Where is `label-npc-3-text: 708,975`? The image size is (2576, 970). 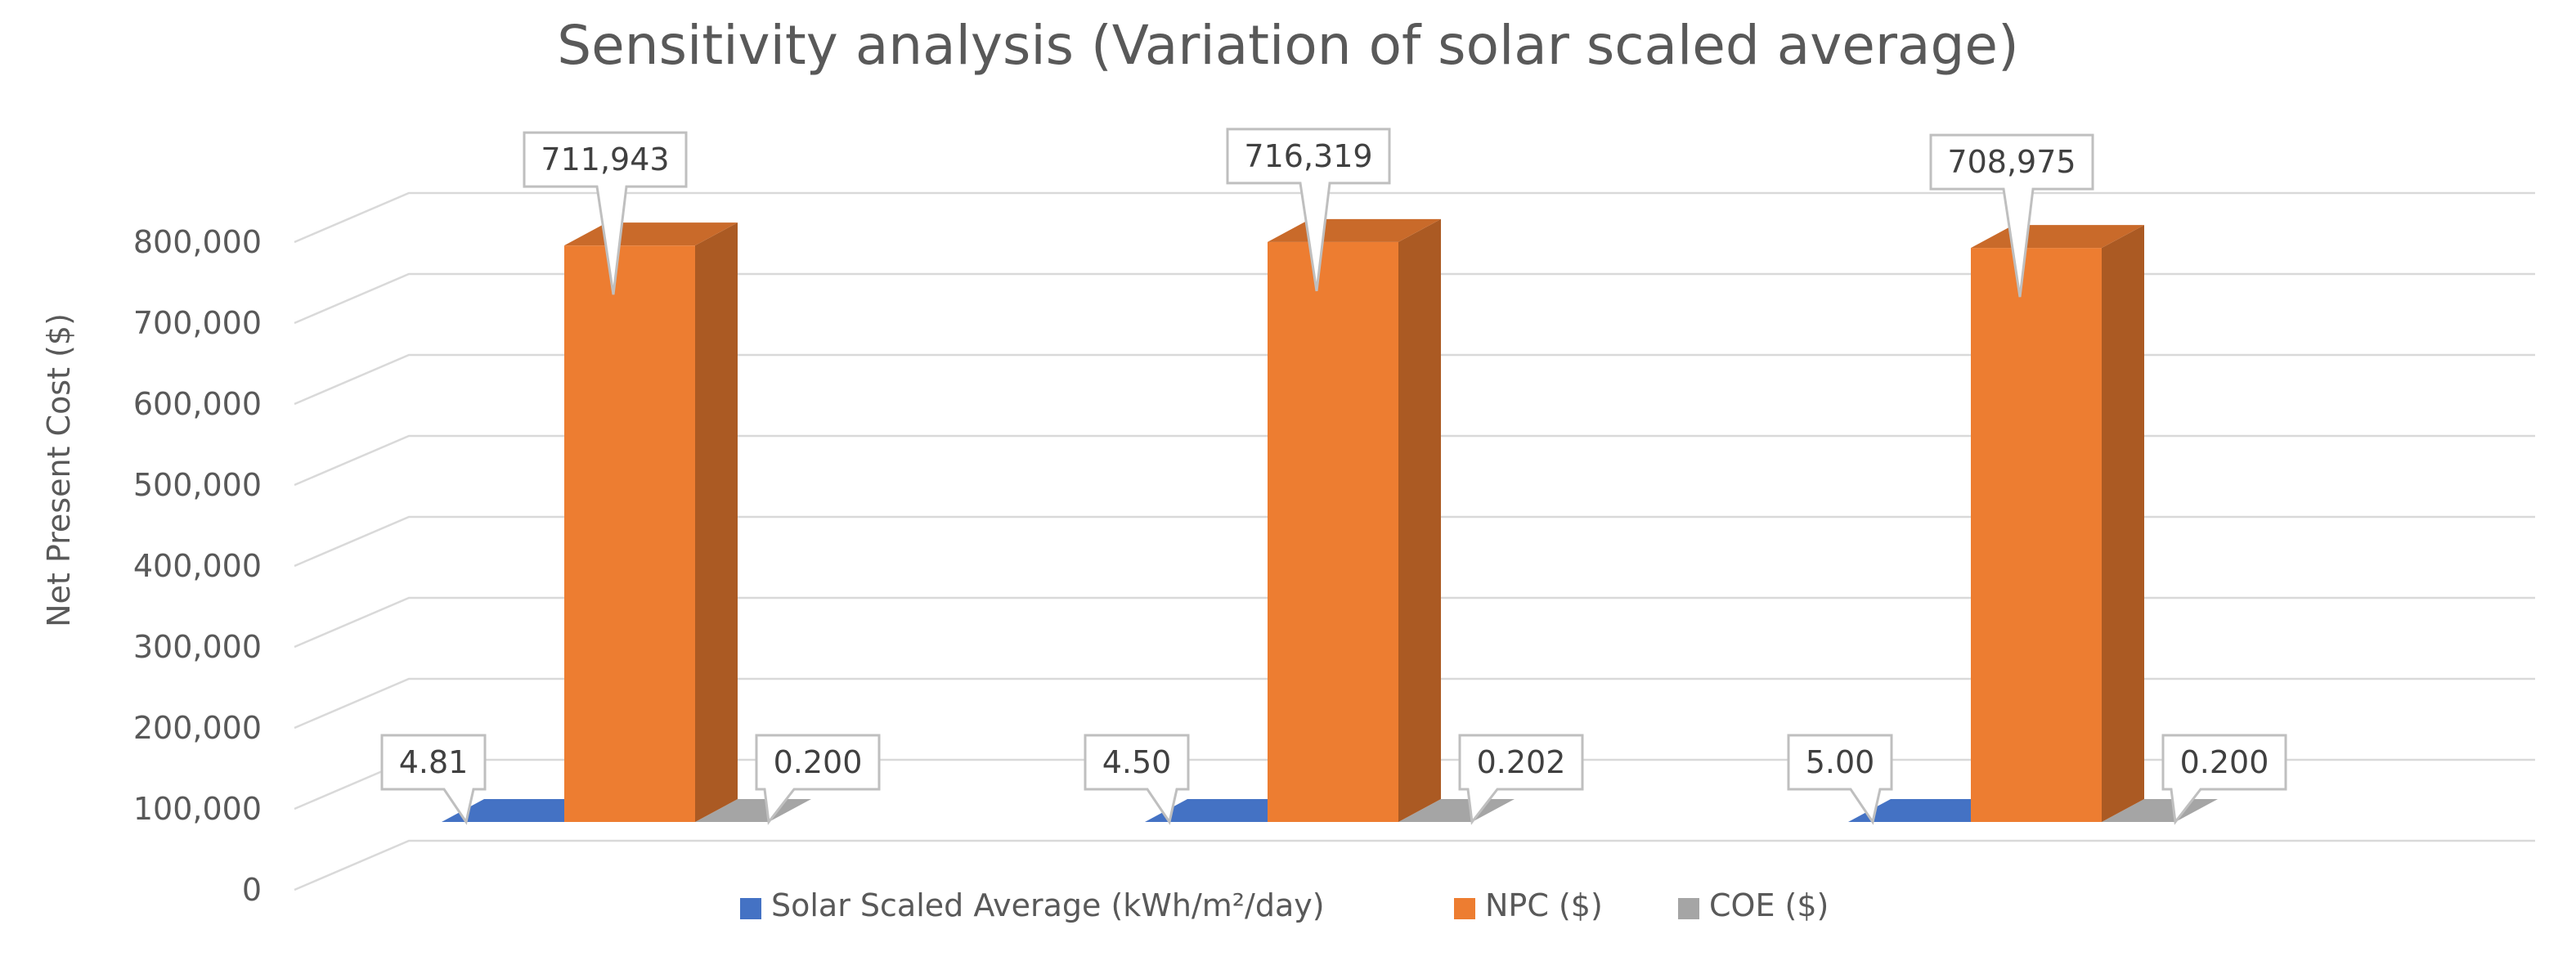
label-npc-3-text: 708,975 is located at coordinates (2012, 162).